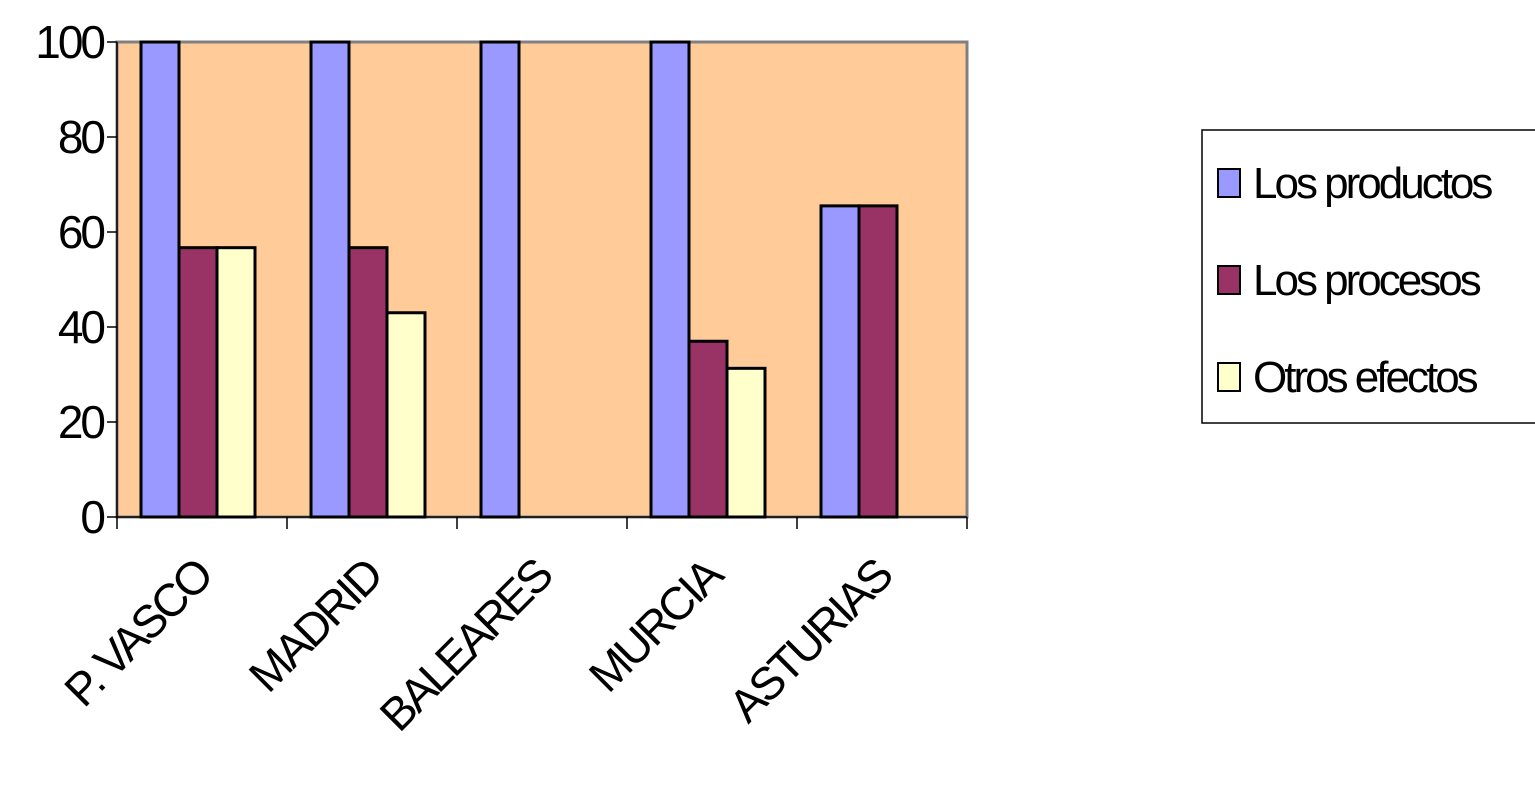 Image resolution: width=1535 pixels, height=798 pixels. Describe the element at coordinates (810, 639) in the screenshot. I see `x-category-label: ASTURIAS` at that location.